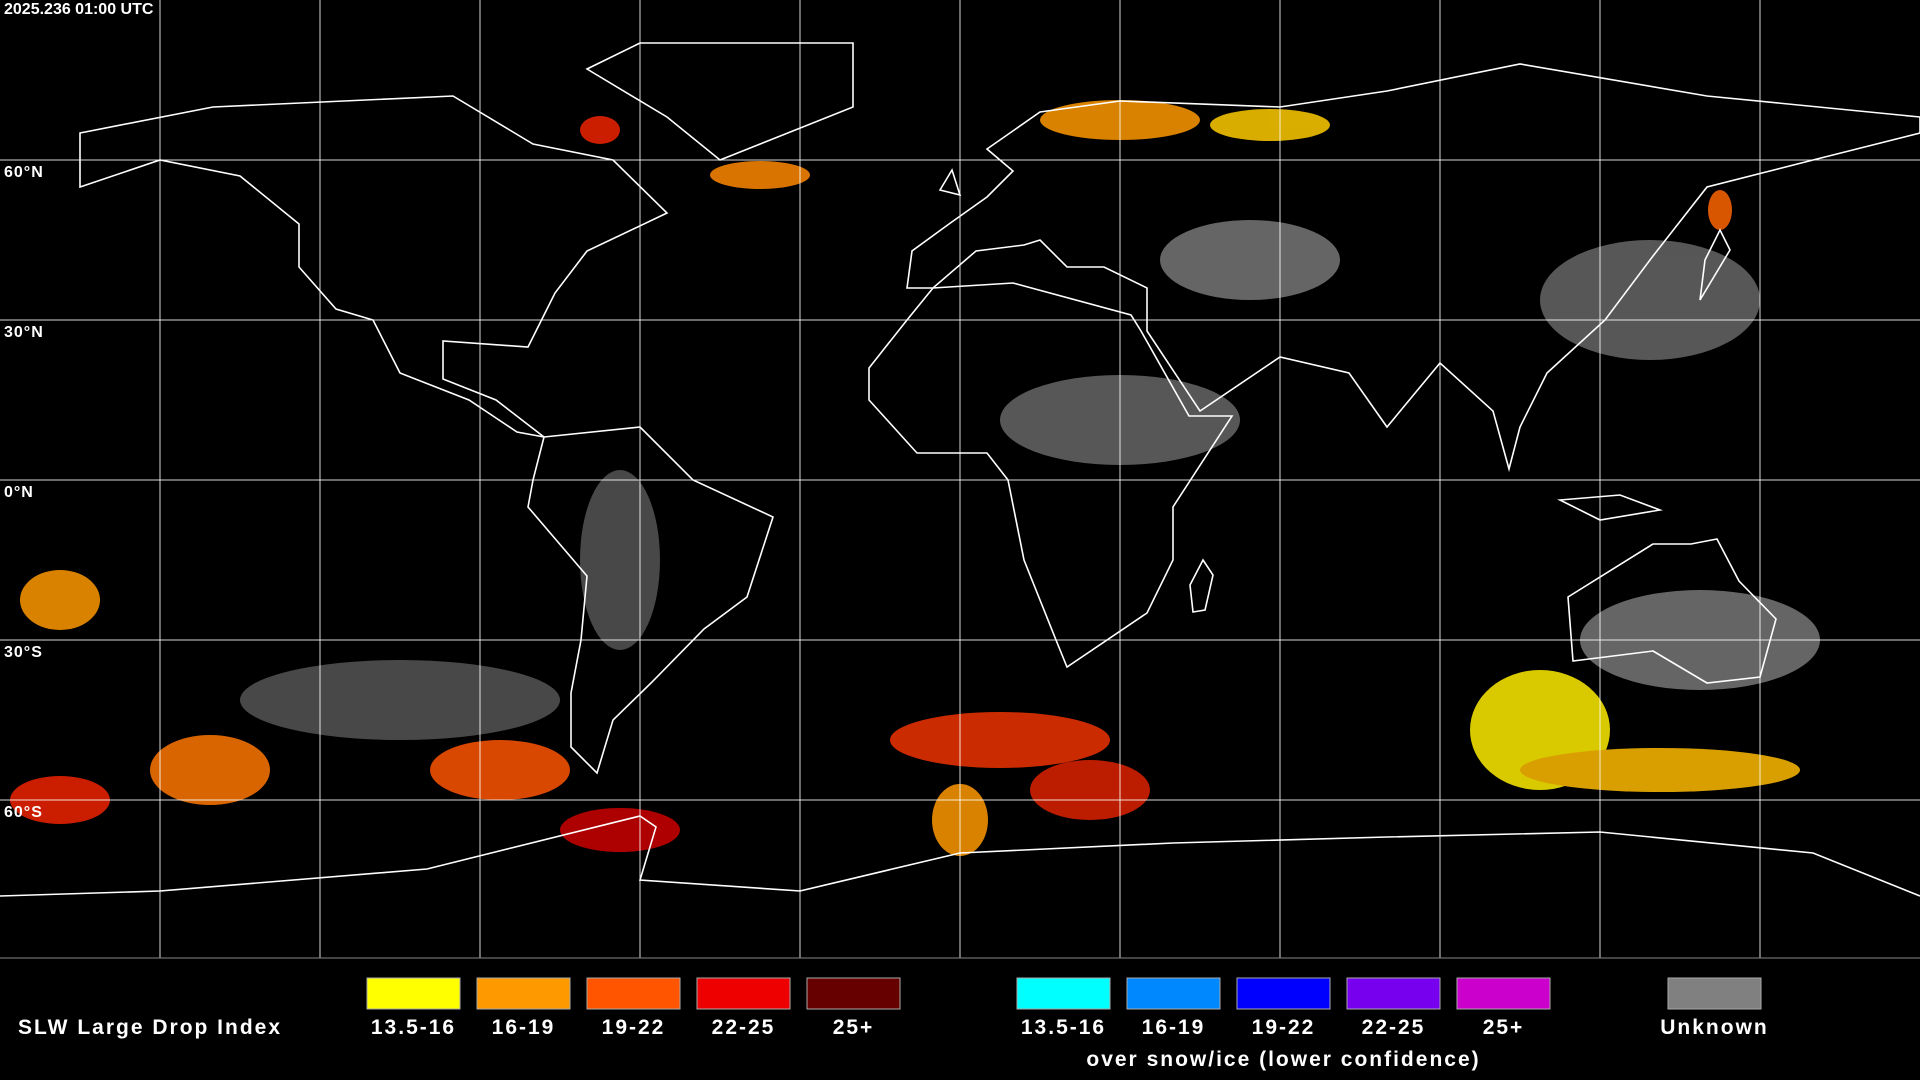 This screenshot has width=1920, height=1080. Describe the element at coordinates (79, 9) in the screenshot. I see `timestamp: 2025.236 01:00 UTC` at that location.